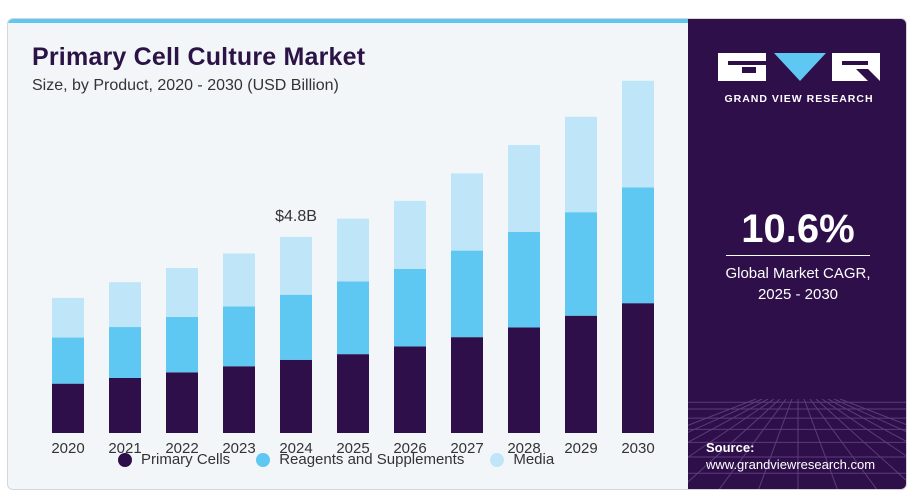  Describe the element at coordinates (638, 368) in the screenshot. I see `bar-segment-2030-primary-cells` at that location.